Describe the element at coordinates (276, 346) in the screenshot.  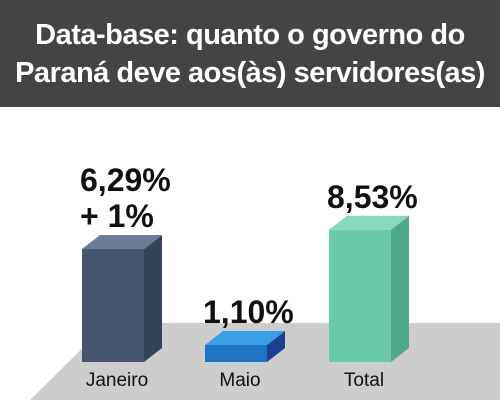
I see `bar-maio-side` at that location.